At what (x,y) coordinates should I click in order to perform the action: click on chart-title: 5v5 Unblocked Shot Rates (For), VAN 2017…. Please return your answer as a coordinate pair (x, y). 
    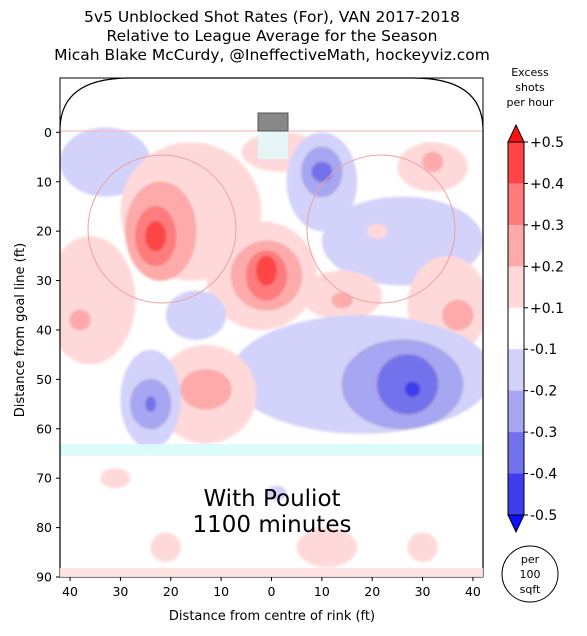
    Looking at the image, I should click on (272, 17).